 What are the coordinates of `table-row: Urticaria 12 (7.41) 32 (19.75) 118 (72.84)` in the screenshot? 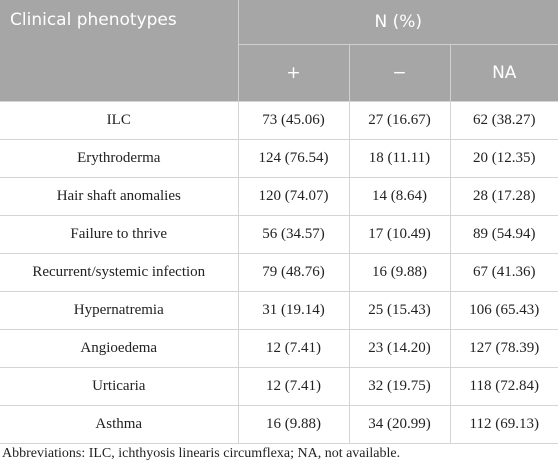 It's located at (279, 386).